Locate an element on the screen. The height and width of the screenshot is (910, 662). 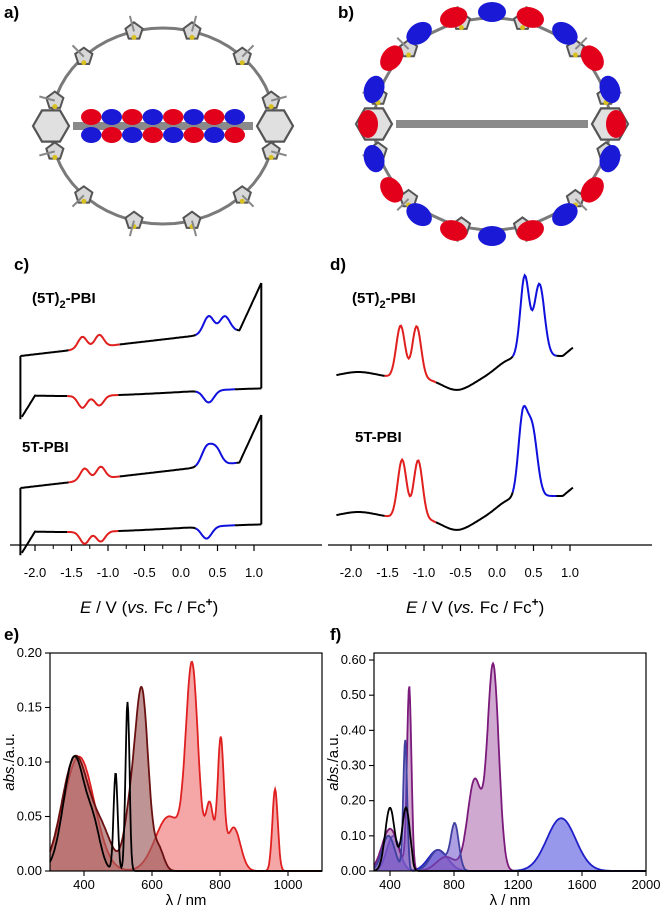
y-tick-label: 0.30 is located at coordinates (353, 765).